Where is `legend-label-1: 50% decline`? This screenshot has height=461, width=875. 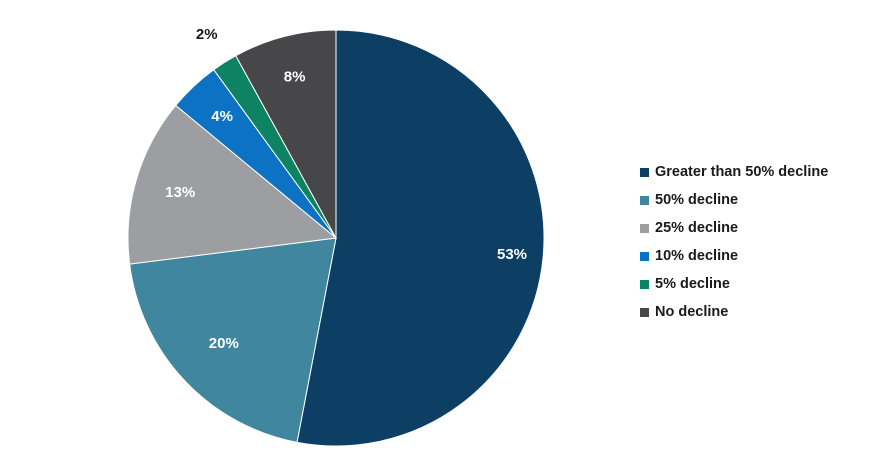
legend-label-1: 50% decline is located at coordinates (697, 200).